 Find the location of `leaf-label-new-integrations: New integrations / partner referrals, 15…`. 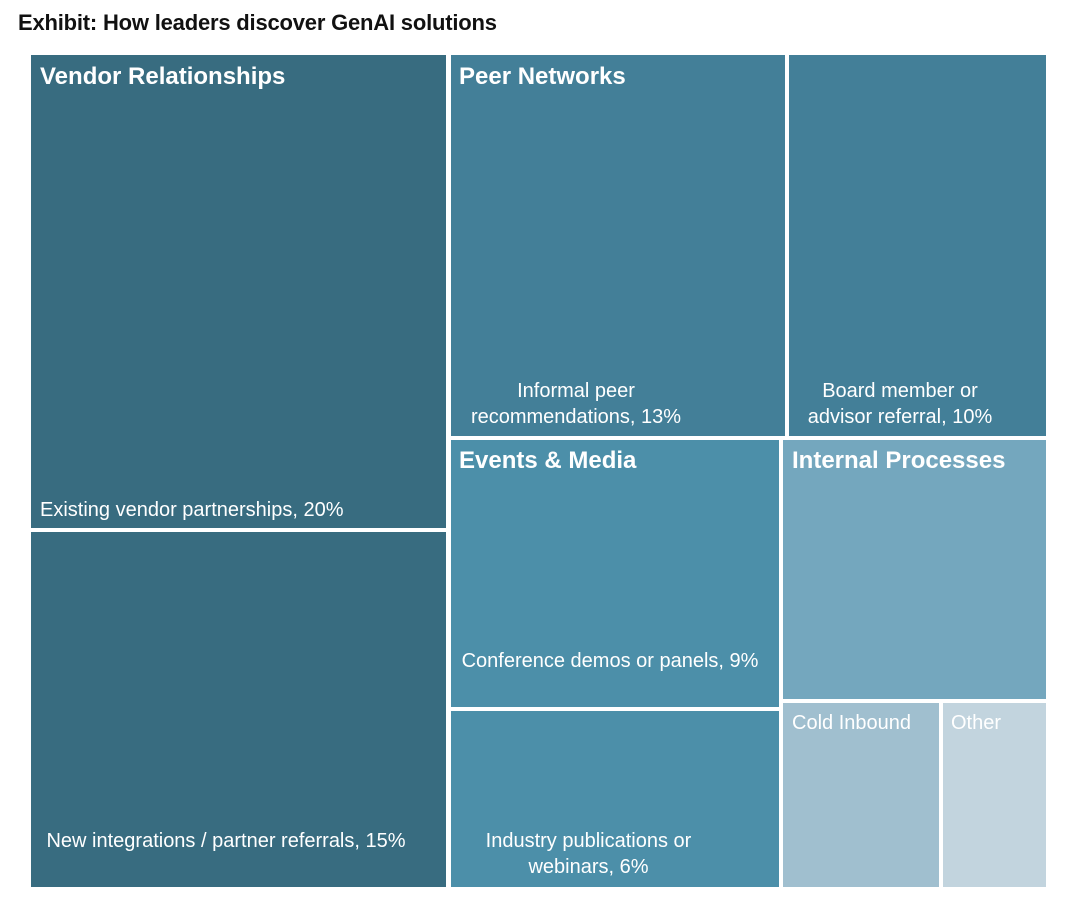

leaf-label-new-integrations: New integrations / partner referrals, 15… is located at coordinates (226, 841).